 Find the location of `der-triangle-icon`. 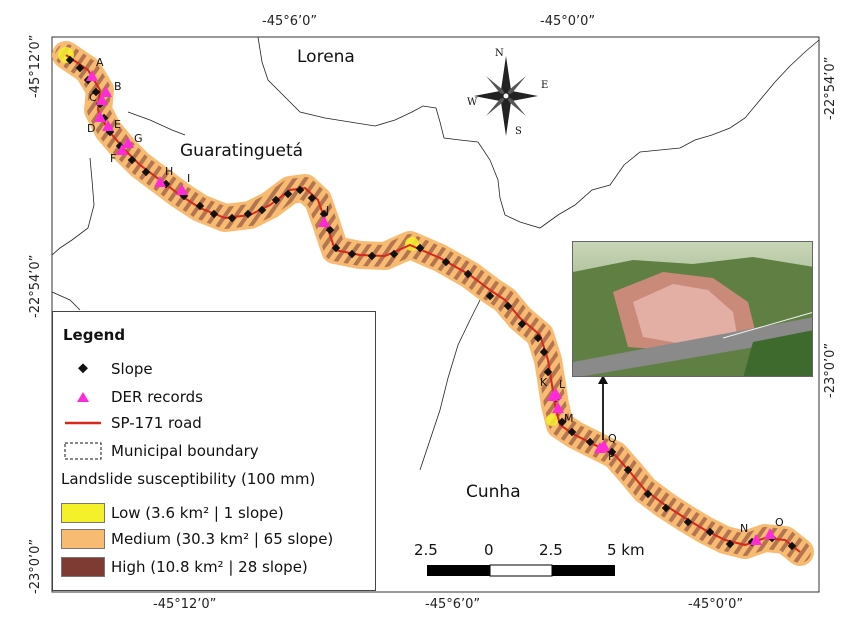

der-triangle-icon is located at coordinates (83, 397).